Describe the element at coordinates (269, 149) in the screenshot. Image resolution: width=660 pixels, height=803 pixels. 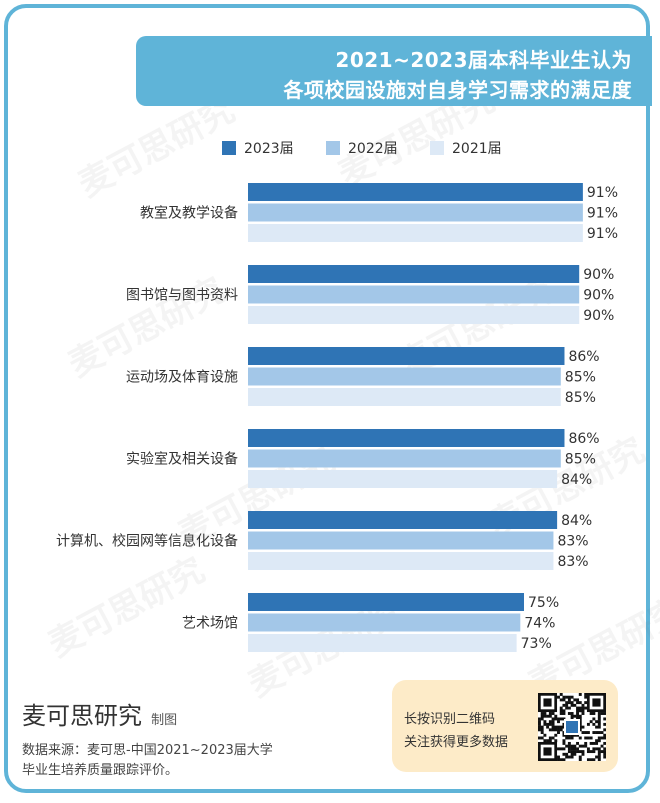
I see `legend-label-2023: 2023届` at that location.